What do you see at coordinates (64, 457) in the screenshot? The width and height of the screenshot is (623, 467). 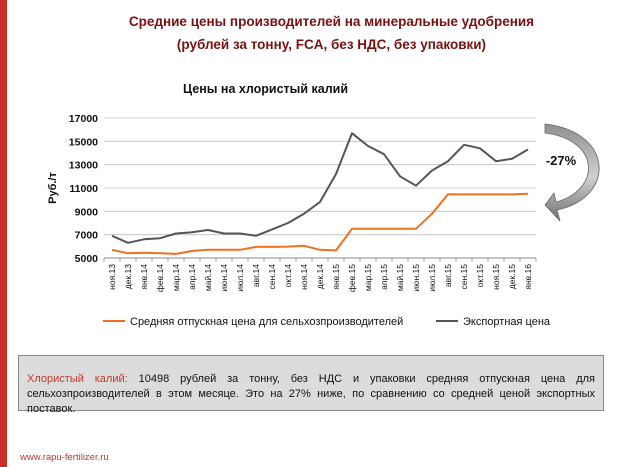 I see `footer-url: www.rapu-fertilizer.ru` at bounding box center [64, 457].